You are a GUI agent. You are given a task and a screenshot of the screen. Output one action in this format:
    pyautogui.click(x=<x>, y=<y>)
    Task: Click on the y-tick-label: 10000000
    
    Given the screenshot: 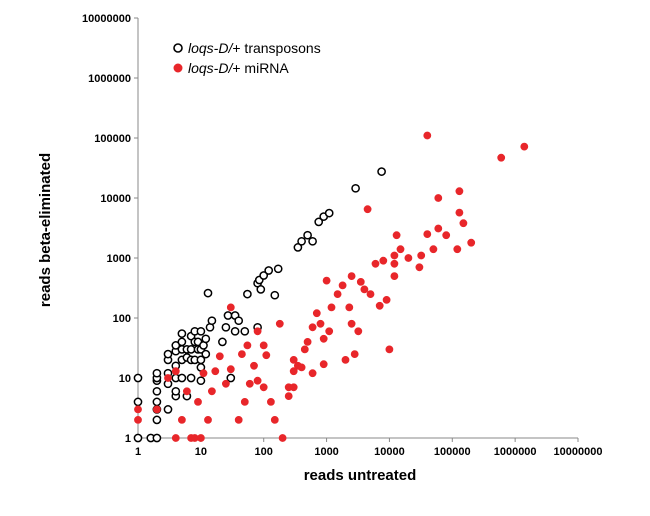 What is the action you would take?
    pyautogui.click(x=106, y=19)
    